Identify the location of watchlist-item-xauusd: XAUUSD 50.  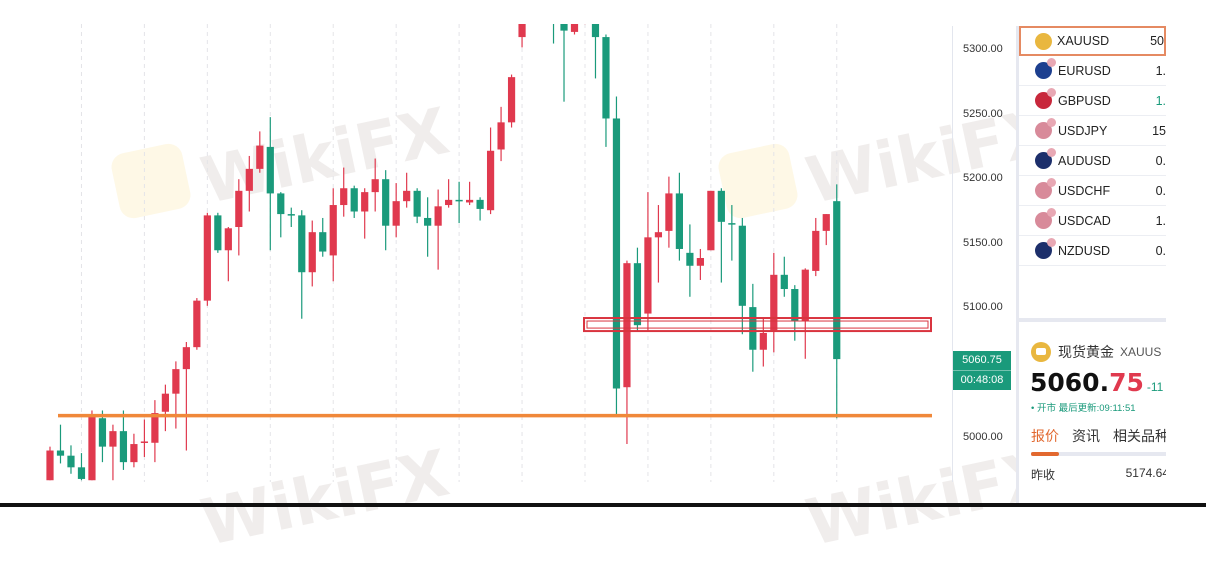
(1092, 41).